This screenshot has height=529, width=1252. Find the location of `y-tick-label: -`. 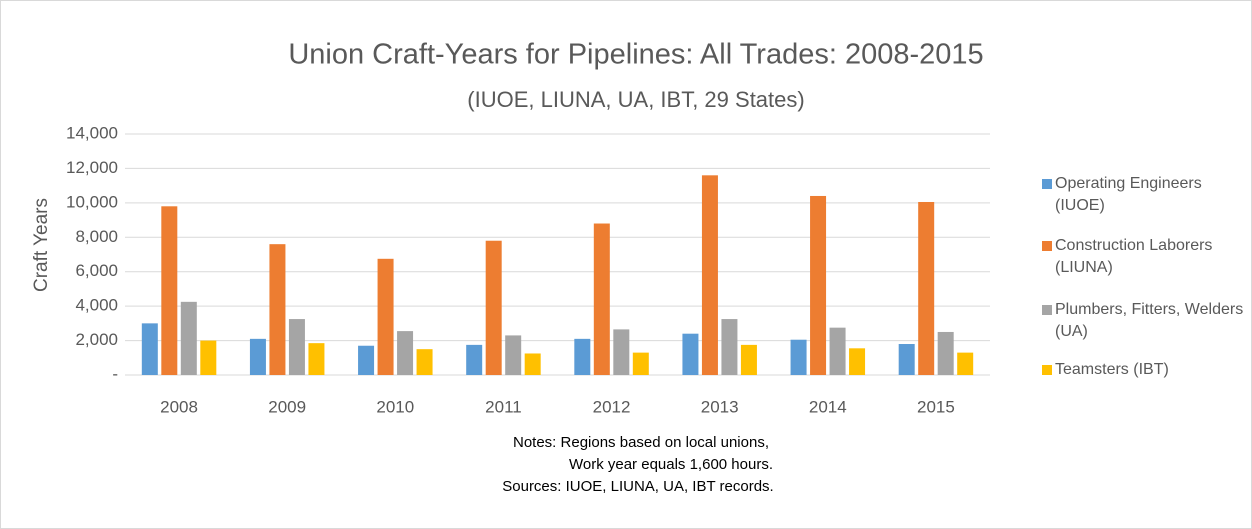

y-tick-label: - is located at coordinates (115, 373).